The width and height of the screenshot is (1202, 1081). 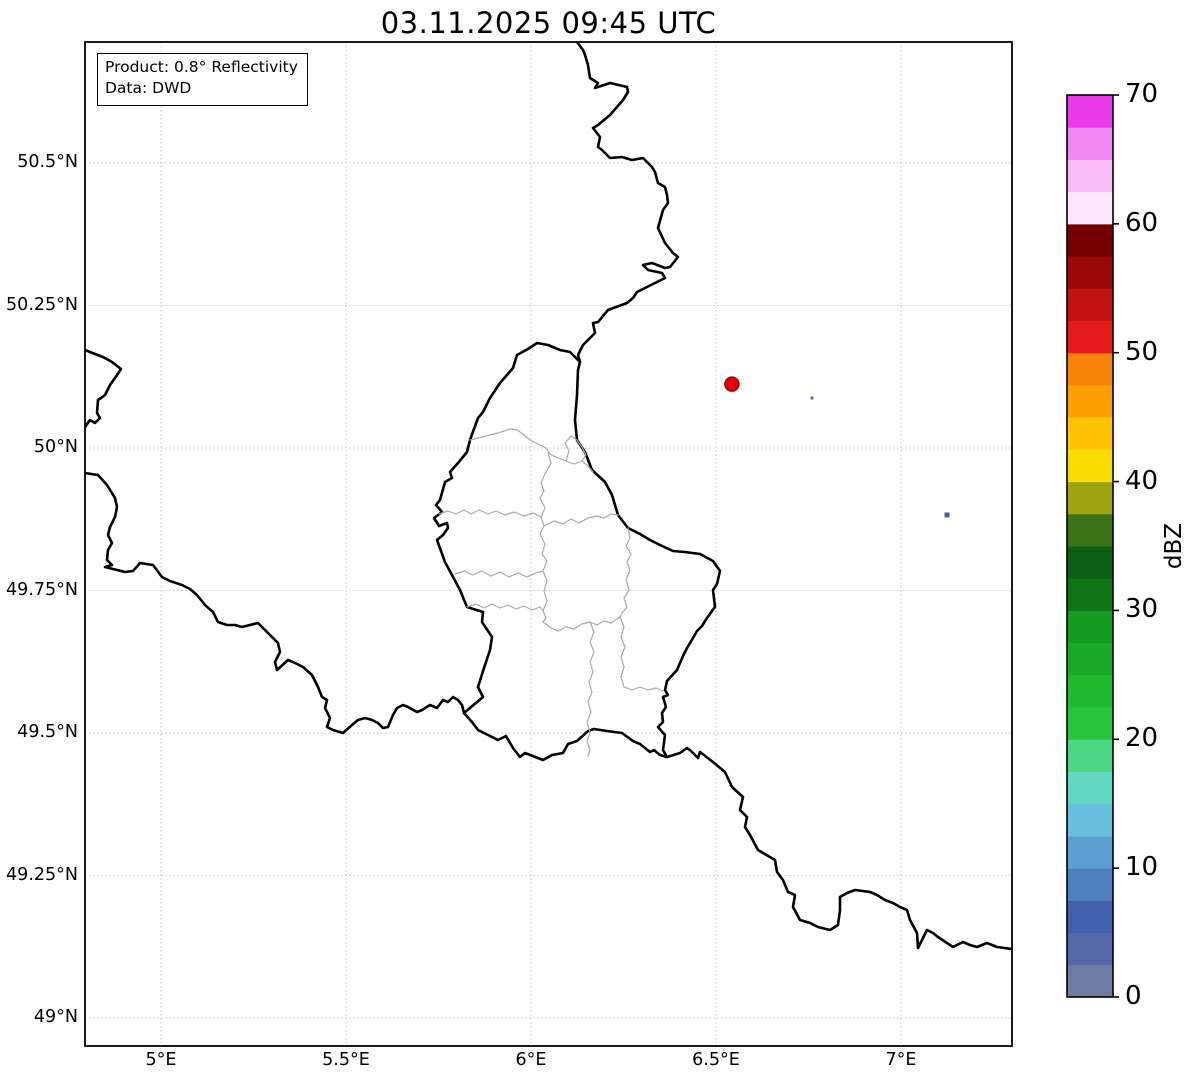 What do you see at coordinates (42, 589) in the screenshot?
I see `y-axis-tick-label: 49.75°N` at bounding box center [42, 589].